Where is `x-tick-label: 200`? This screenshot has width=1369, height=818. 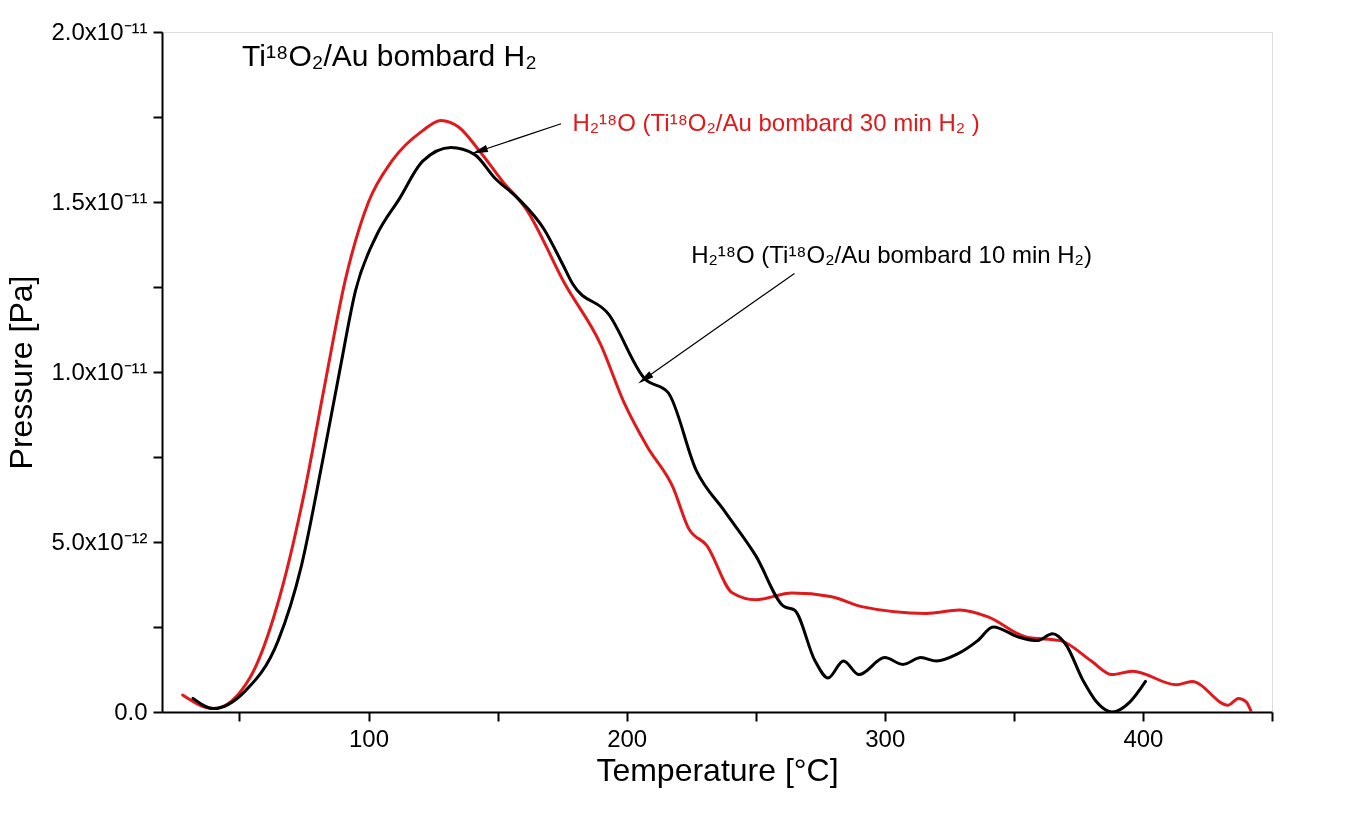
x-tick-label: 200 is located at coordinates (627, 738).